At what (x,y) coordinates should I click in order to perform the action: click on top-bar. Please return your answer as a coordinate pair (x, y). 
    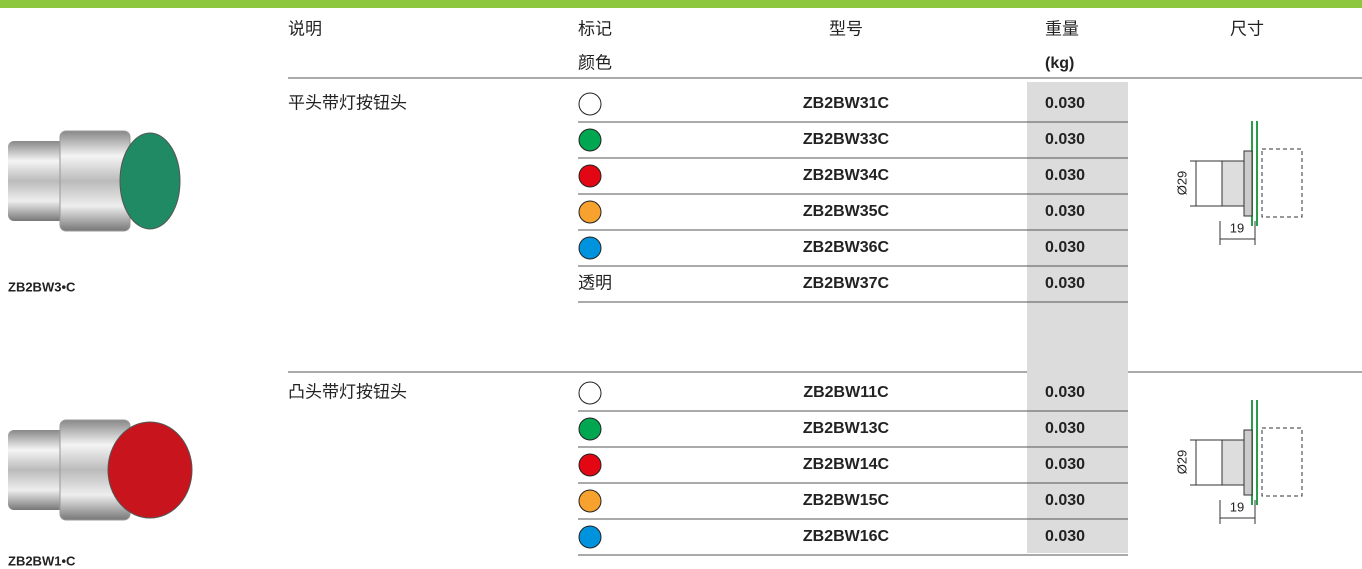
    Looking at the image, I should click on (681, 4).